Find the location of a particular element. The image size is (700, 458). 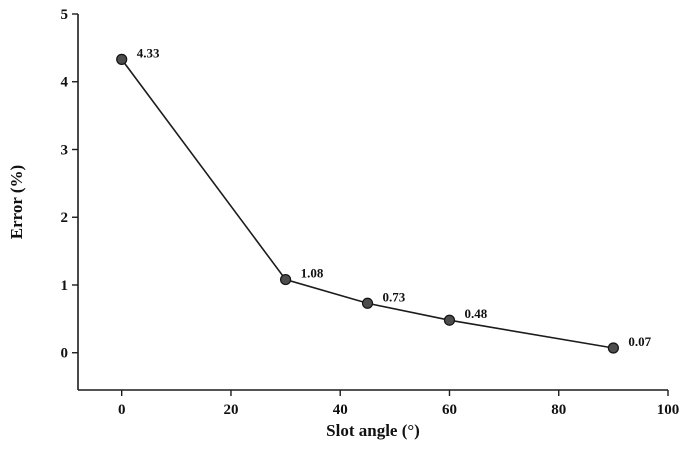

x-tick-label: 40 is located at coordinates (340, 410).